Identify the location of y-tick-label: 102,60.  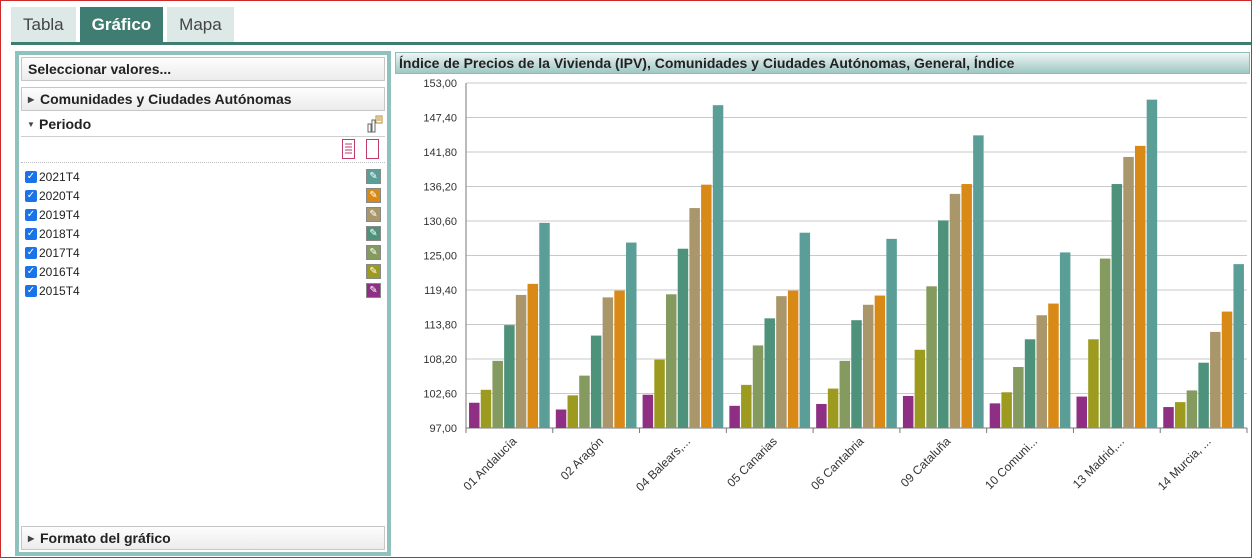
(440, 395).